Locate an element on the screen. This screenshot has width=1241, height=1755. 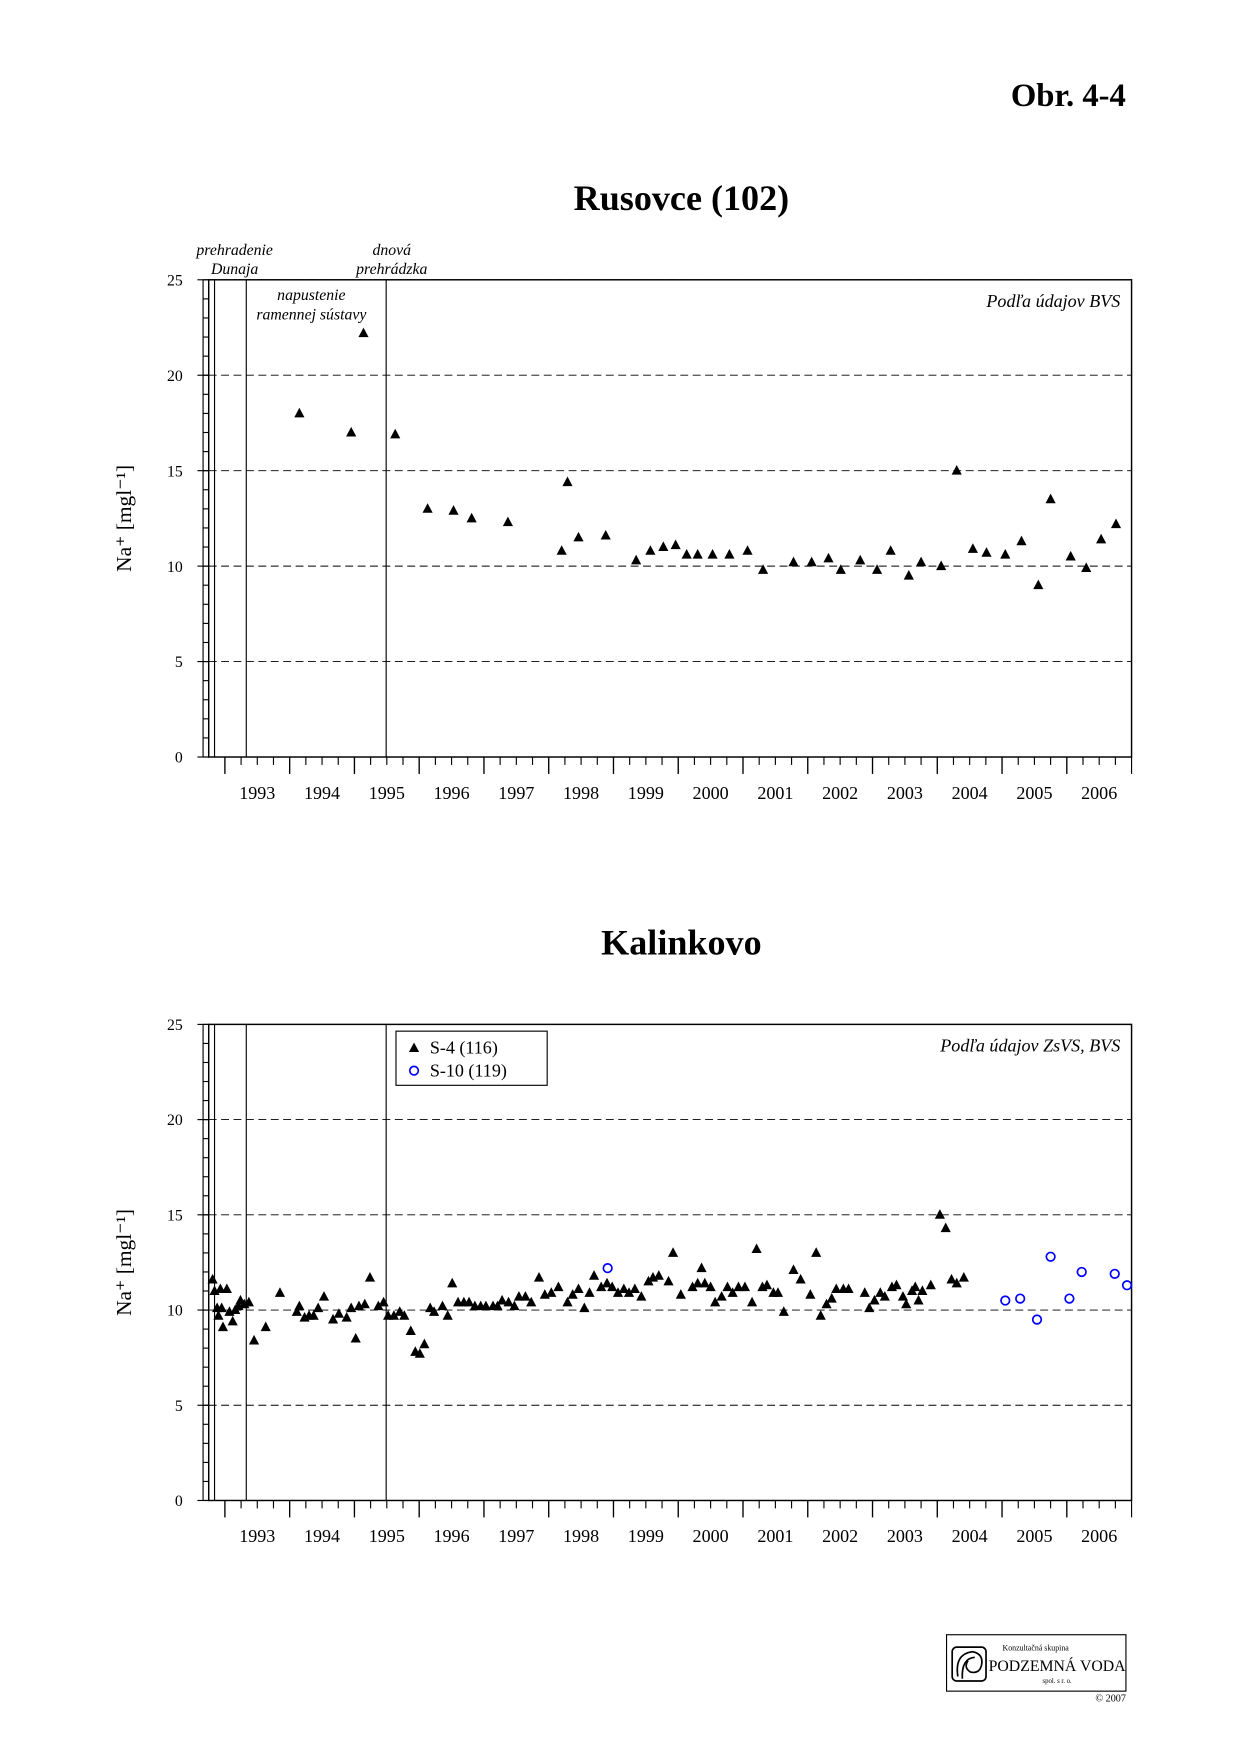
x-tick-label: 1998 is located at coordinates (581, 793).